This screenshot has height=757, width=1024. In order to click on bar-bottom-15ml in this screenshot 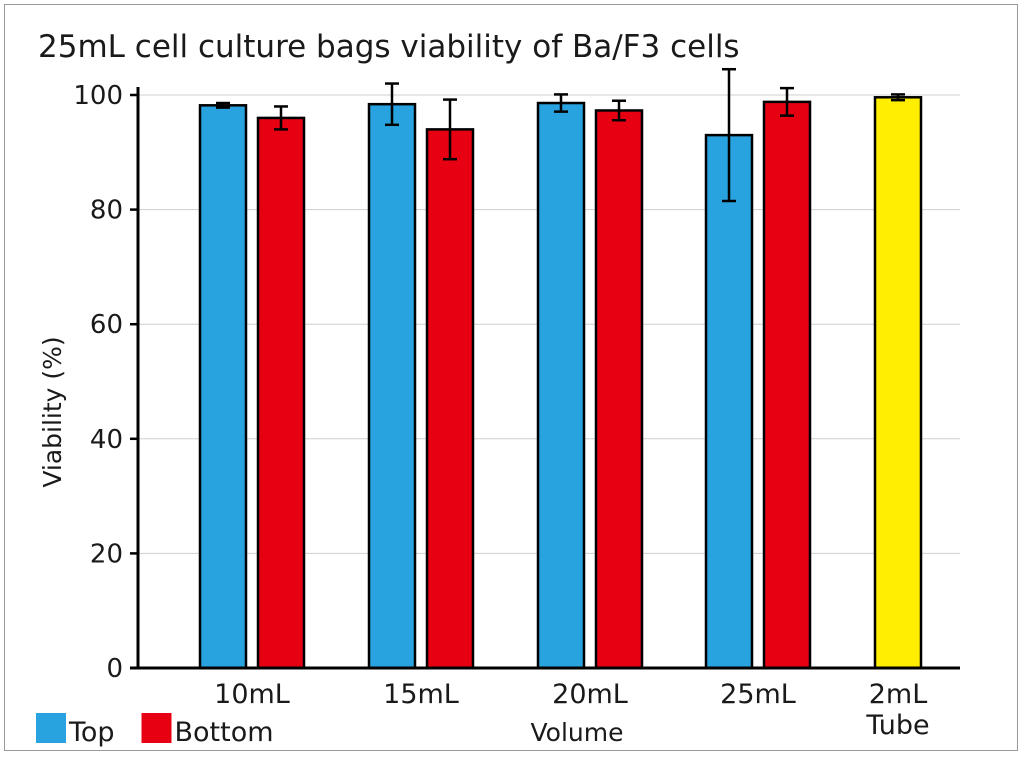, I will do `click(450, 399)`.